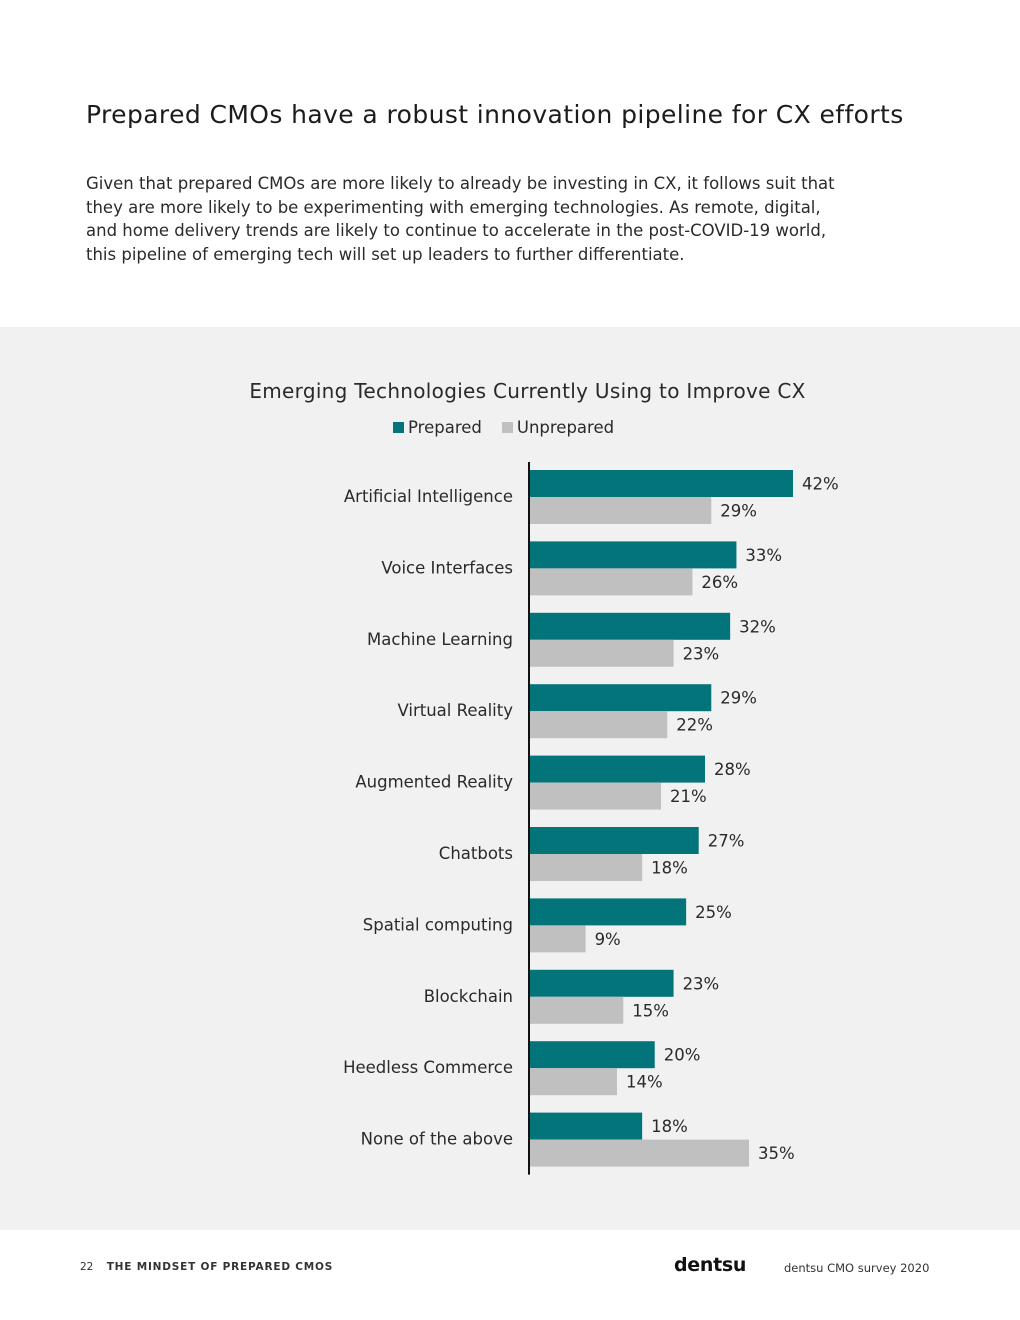 The height and width of the screenshot is (1320, 1020). Describe the element at coordinates (611, 582) in the screenshot. I see `bar-unprepared-voice-interfaces` at that location.